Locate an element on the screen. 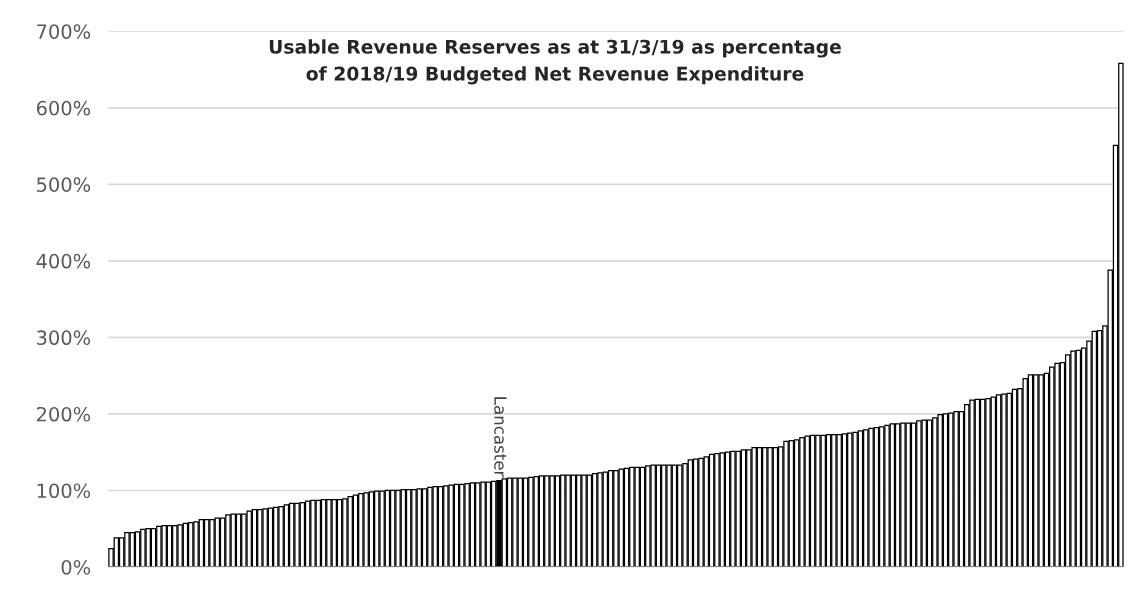 This screenshot has width=1147, height=590. y-tick-label: 600% is located at coordinates (63, 108).